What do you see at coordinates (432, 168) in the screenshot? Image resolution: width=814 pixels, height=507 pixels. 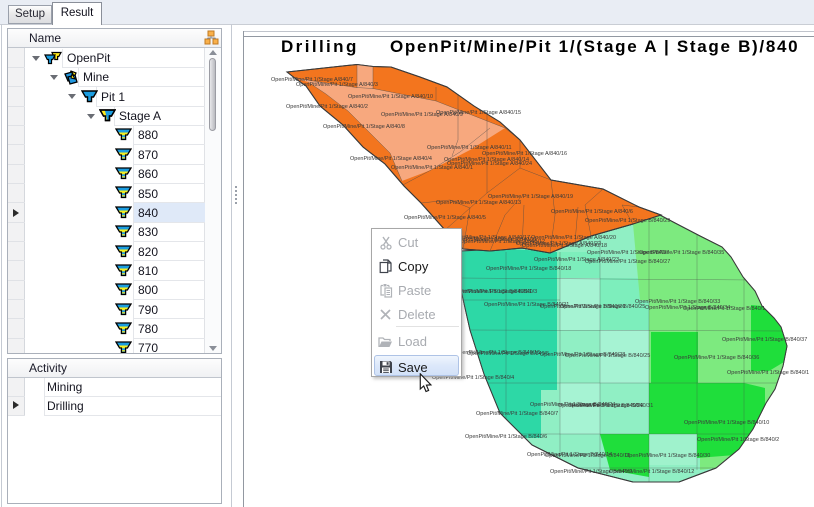 I see `svg-text:OpenPit/Mine/Pit 1/Stage A/840: OpenPit/Mine/Pit 1/Stage A/840/1` at bounding box center [432, 168].